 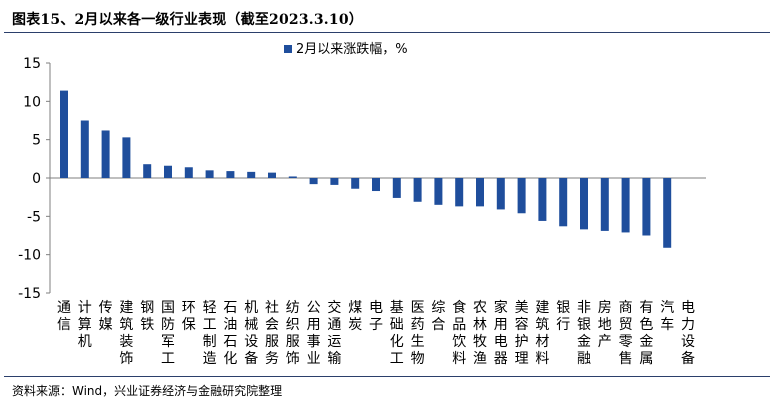 What do you see at coordinates (480, 333) in the screenshot?
I see `x-tick-label: 农林牧渔` at bounding box center [480, 333].